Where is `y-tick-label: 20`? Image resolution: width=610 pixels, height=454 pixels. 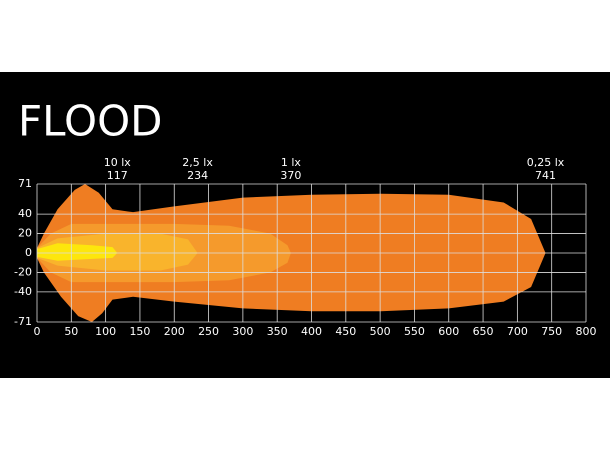 y-tick-label: 20 is located at coordinates (25, 233).